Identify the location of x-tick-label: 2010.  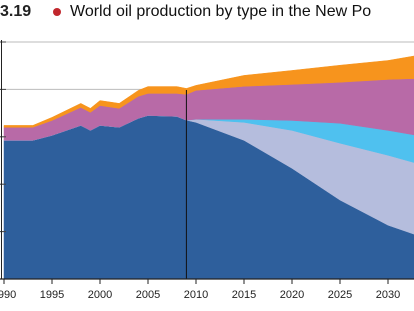
(196, 295).